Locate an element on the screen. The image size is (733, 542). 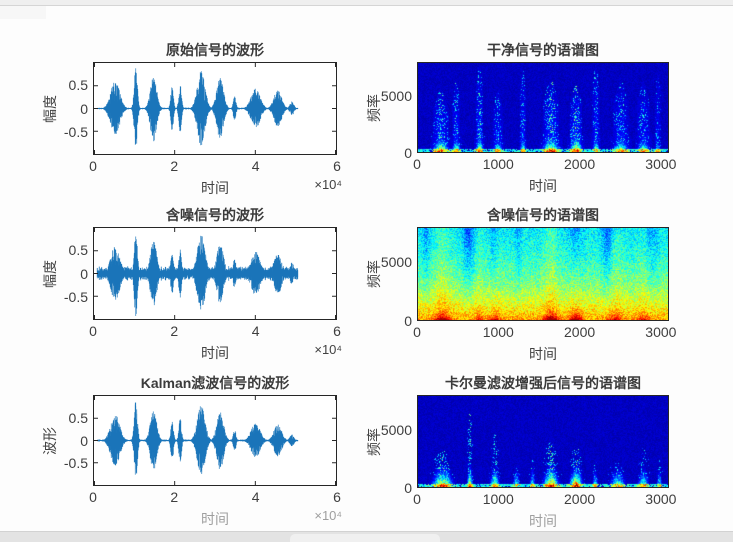
waveform-canvas-original is located at coordinates (215, 108).